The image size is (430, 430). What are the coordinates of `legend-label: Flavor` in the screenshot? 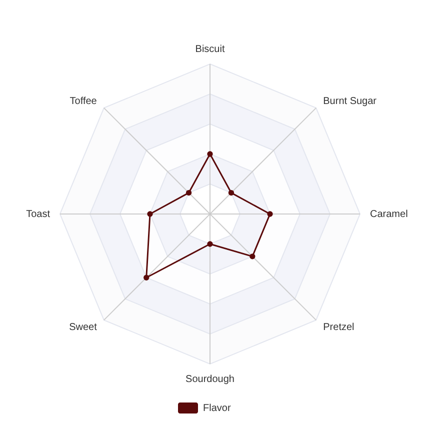 It's located at (217, 408).